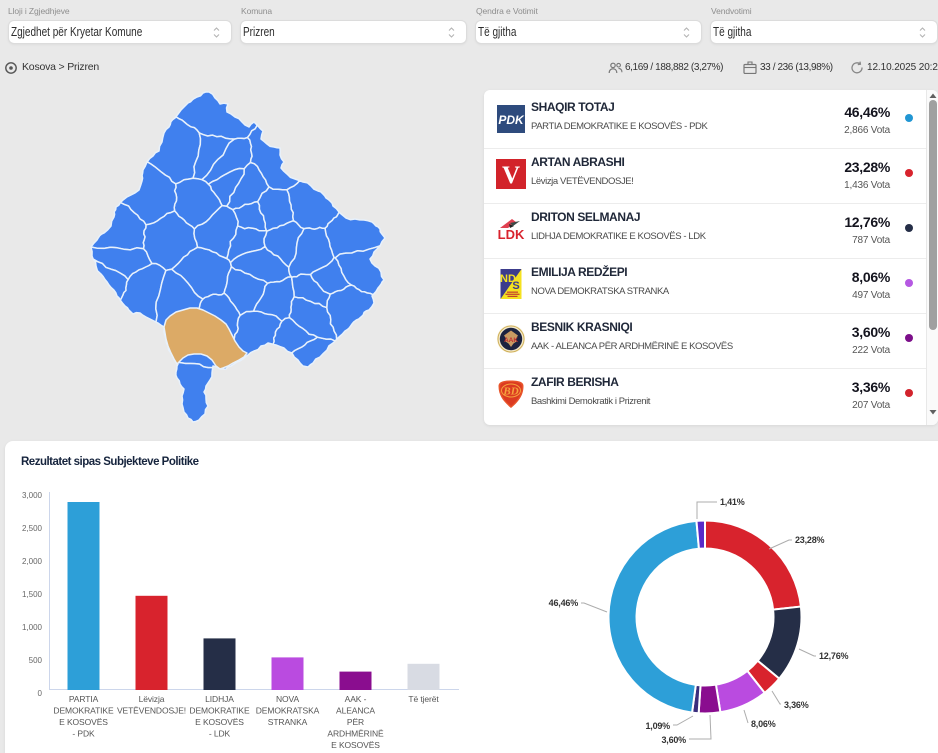  What do you see at coordinates (36, 660) in the screenshot?
I see `svg-text: 500` at bounding box center [36, 660].